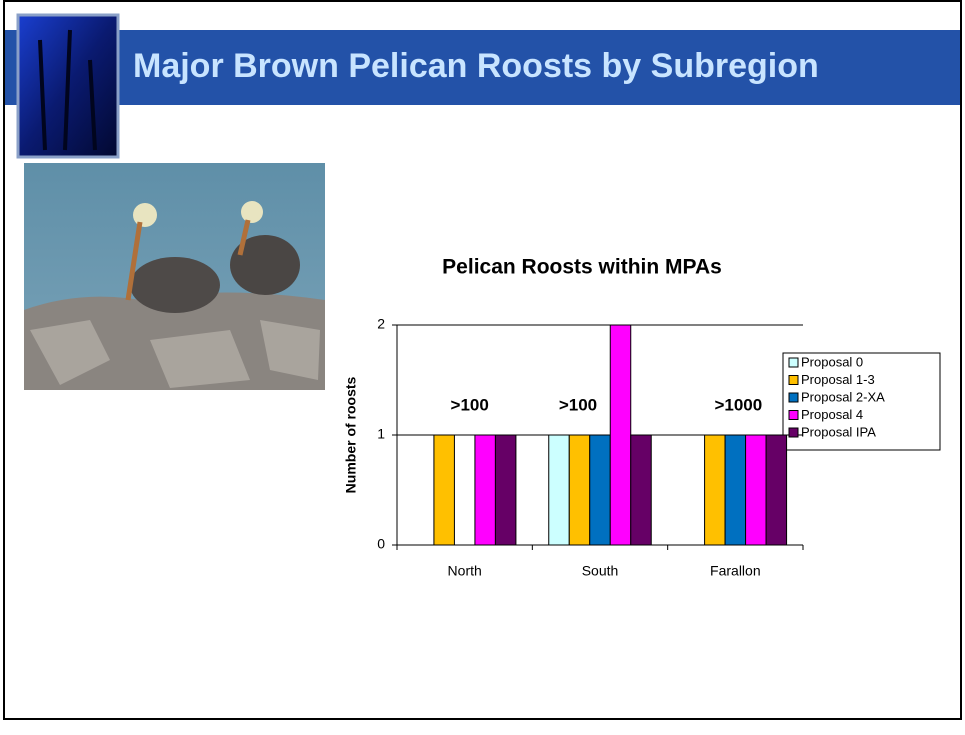 The width and height of the screenshot is (965, 735). I want to click on x-tick-label: South, so click(600, 571).